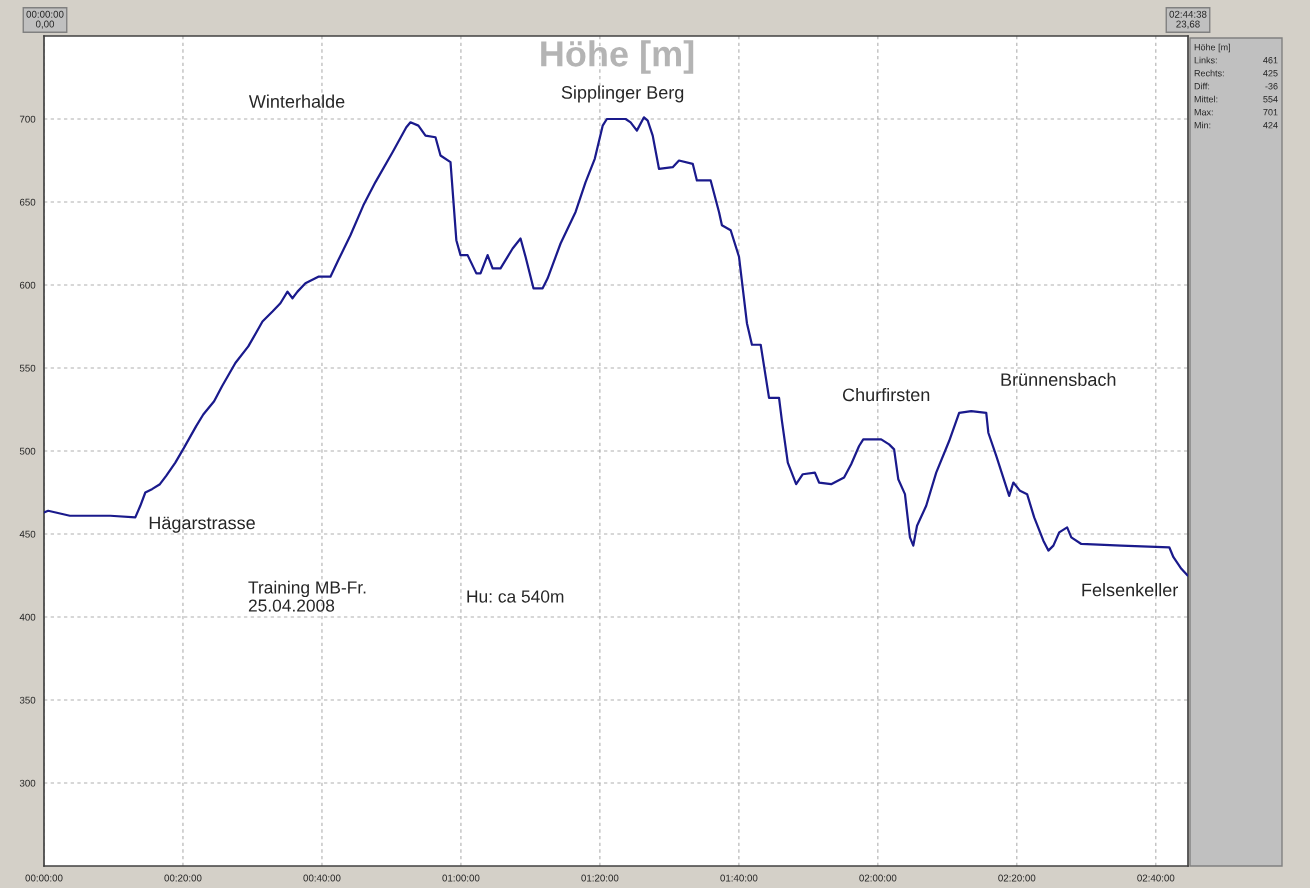  What do you see at coordinates (515, 596) in the screenshot?
I see `annotation: Hu: ca 540m` at bounding box center [515, 596].